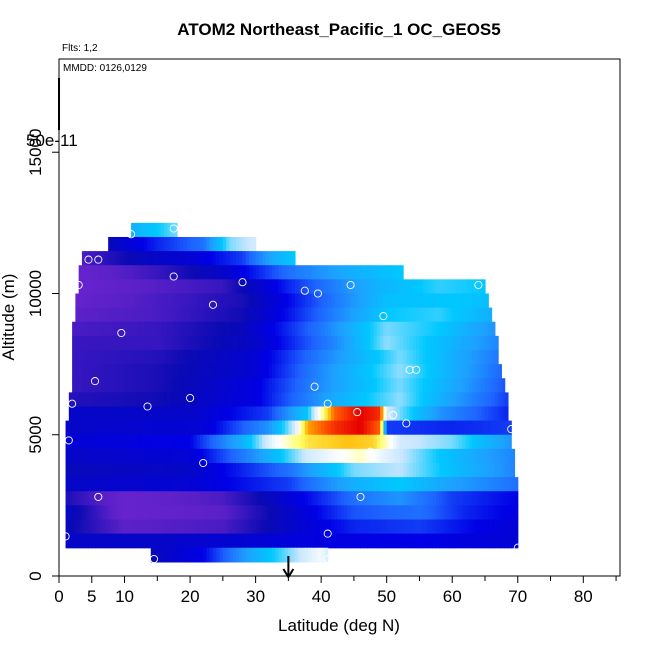 The width and height of the screenshot is (650, 650). Describe the element at coordinates (452, 596) in the screenshot. I see `x-tick-label: 60` at that location.